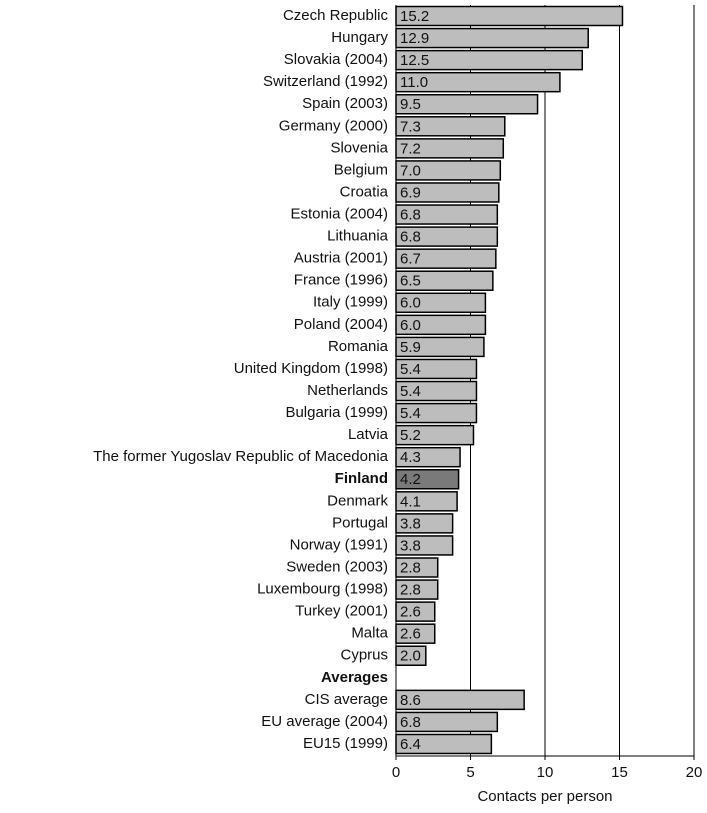  I want to click on y-tick-label: Latvia, so click(368, 434).